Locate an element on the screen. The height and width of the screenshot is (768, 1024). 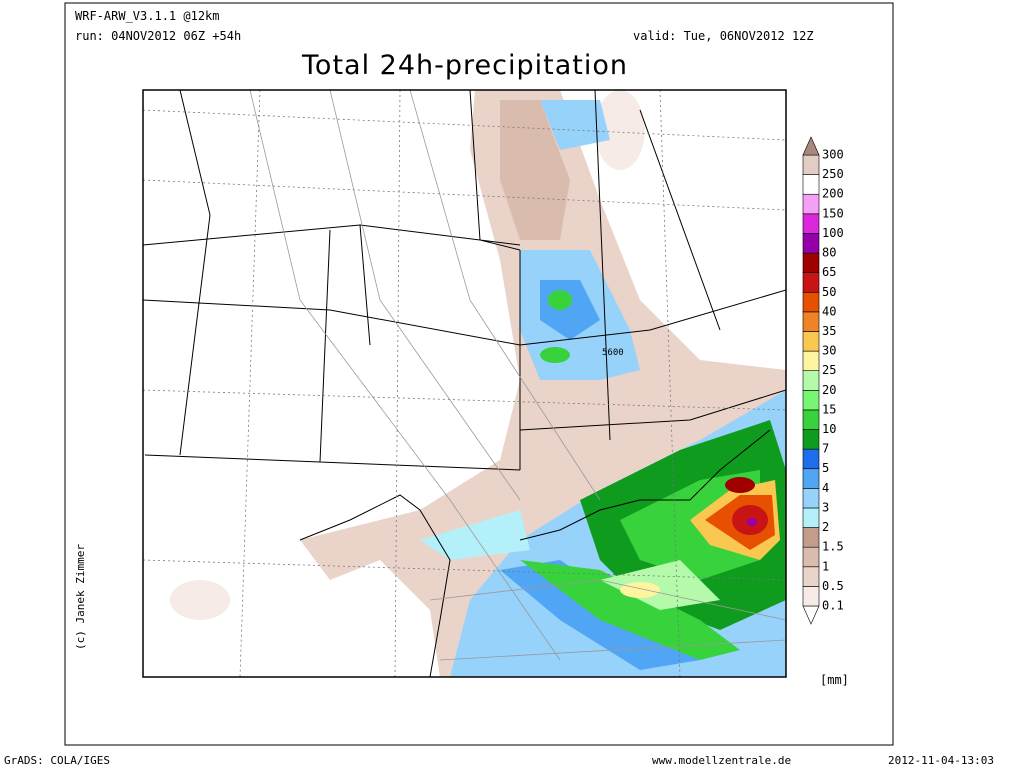
colorbar-label: 65 is located at coordinates (829, 272).